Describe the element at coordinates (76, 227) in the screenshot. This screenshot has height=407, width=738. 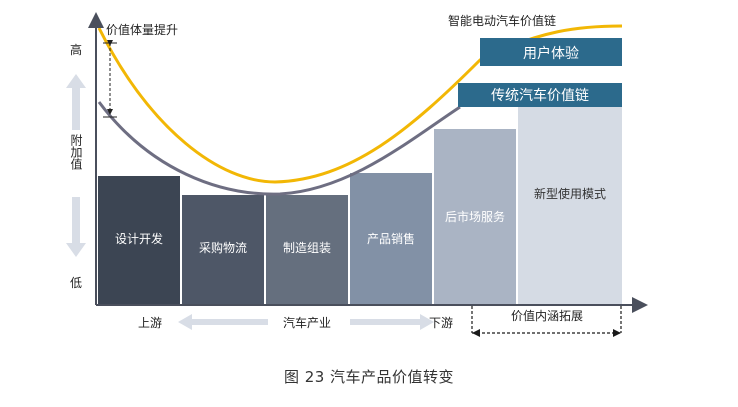
I see `y-axis-down-arrow` at that location.